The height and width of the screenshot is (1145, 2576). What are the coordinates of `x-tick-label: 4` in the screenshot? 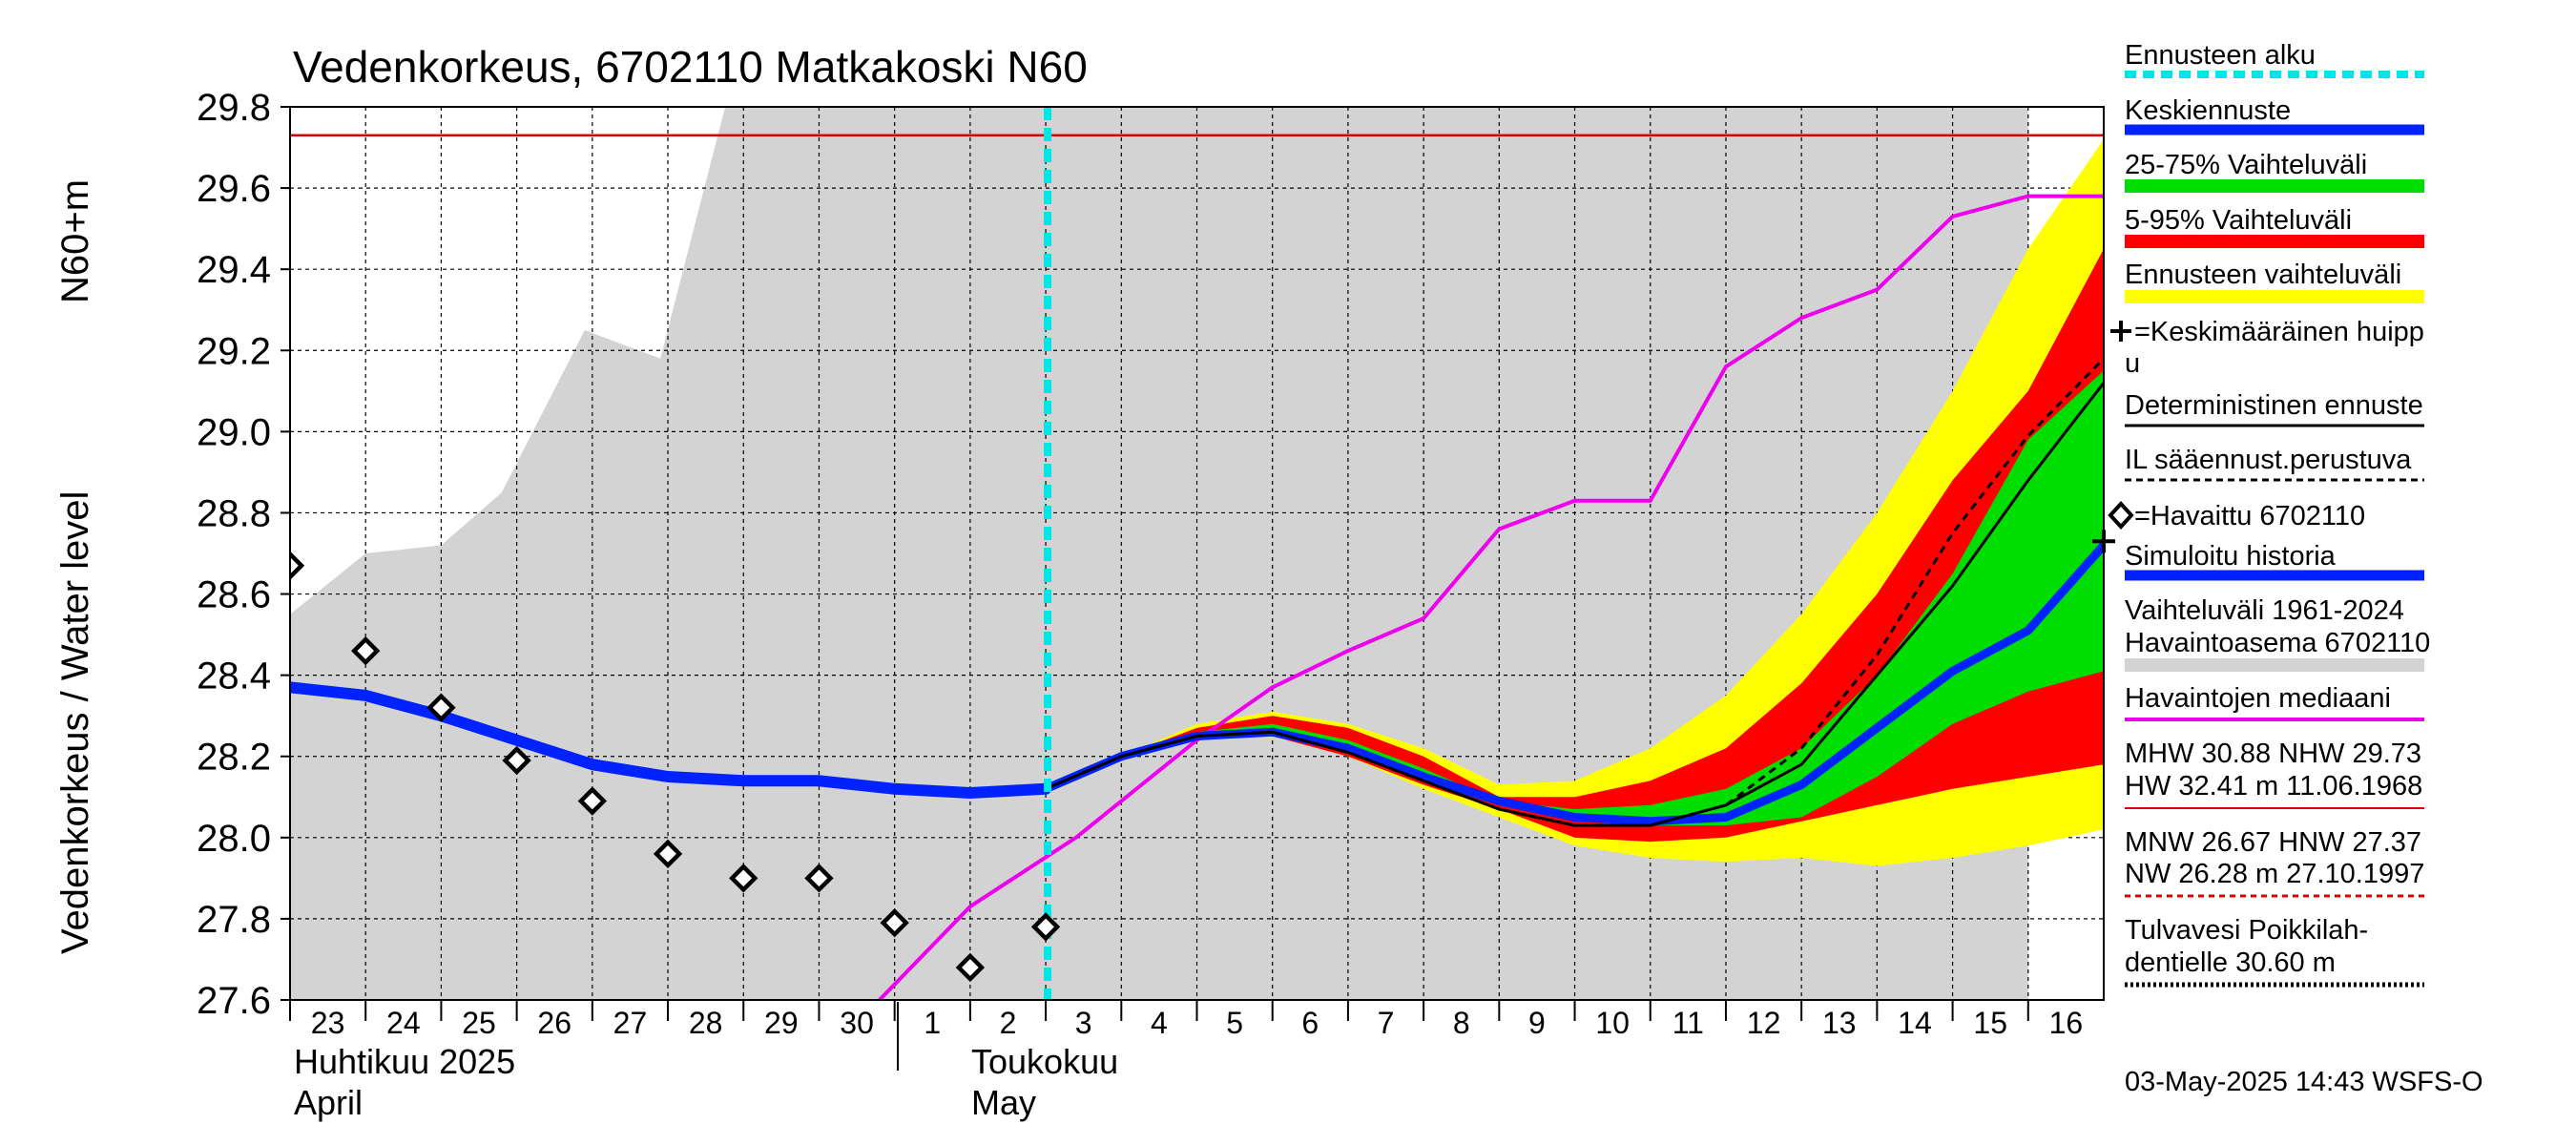 It's located at (1159, 1023).